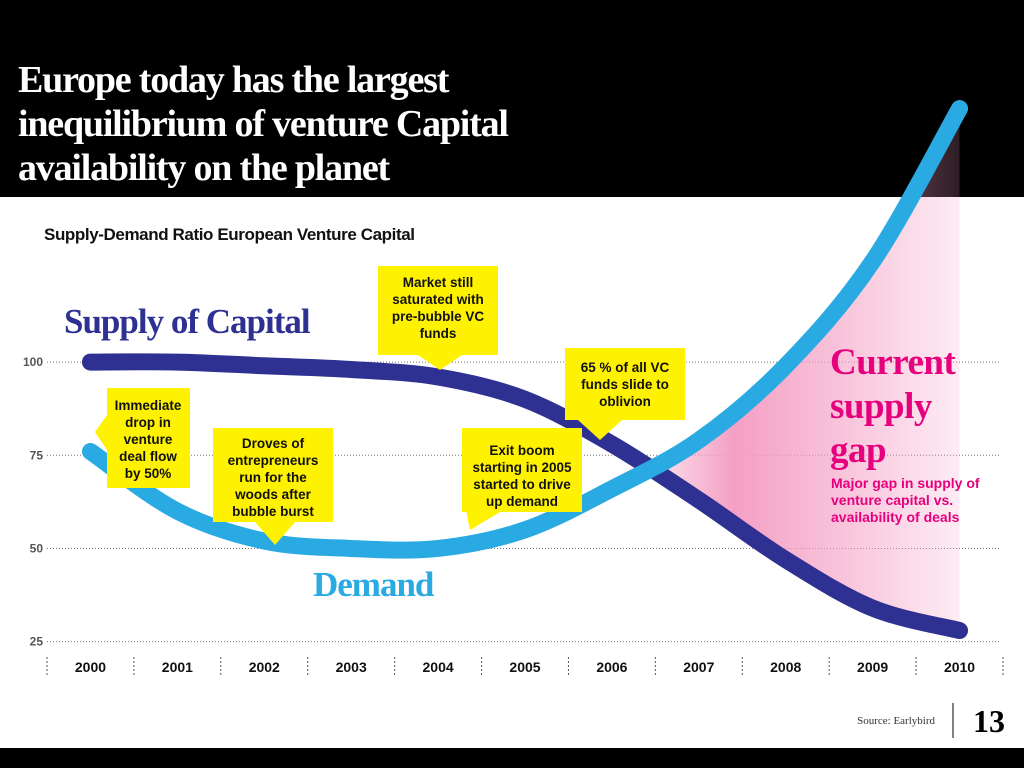 The height and width of the screenshot is (768, 1024). I want to click on gap-note: Major gap in supply of, so click(905, 483).